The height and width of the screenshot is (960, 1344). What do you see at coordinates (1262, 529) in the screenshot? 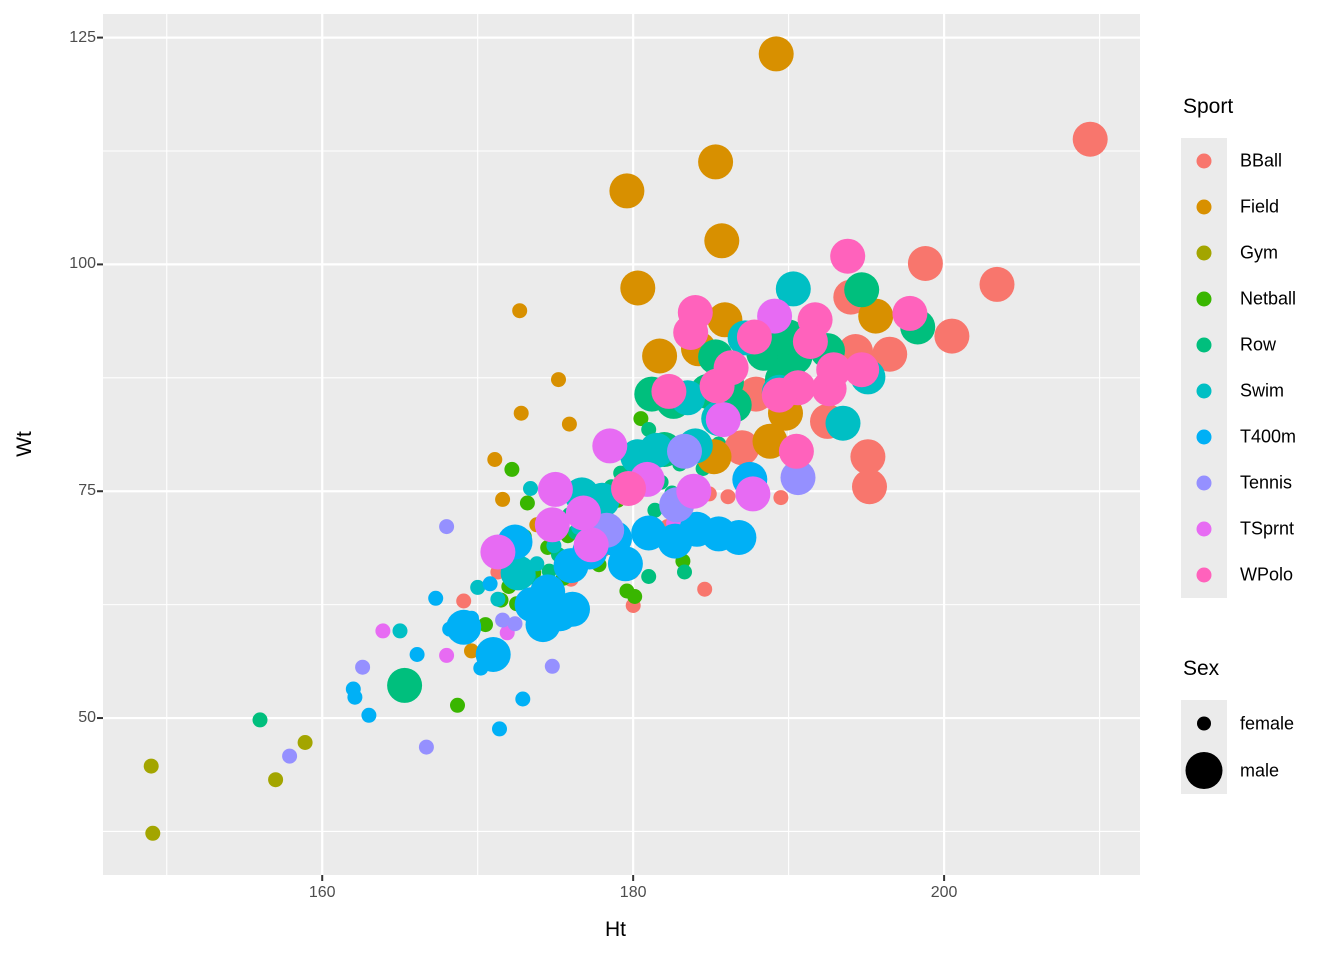
I see `sport-legend-item-tsprnt: TSprnt` at bounding box center [1262, 529].